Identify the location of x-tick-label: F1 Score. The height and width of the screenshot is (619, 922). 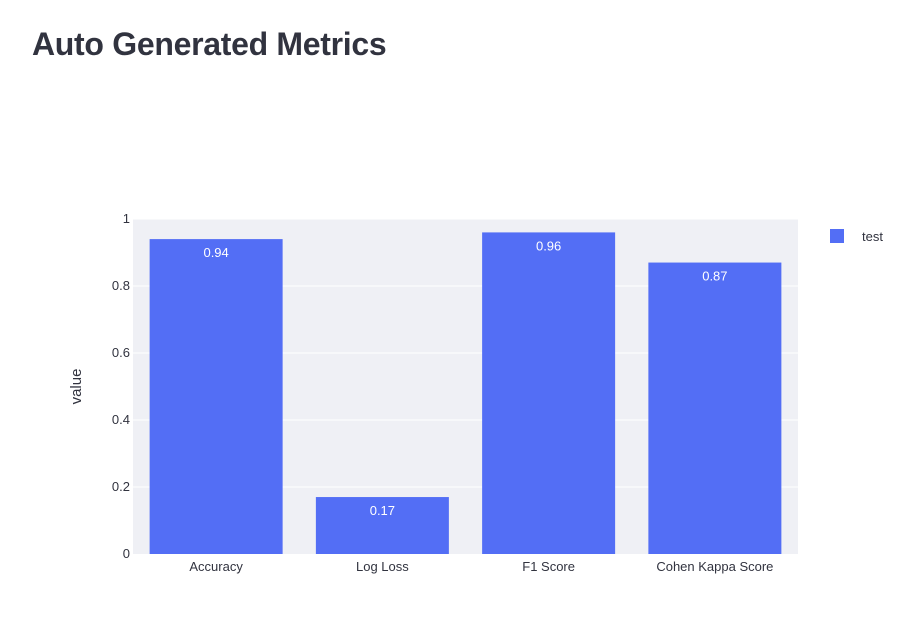
(548, 566).